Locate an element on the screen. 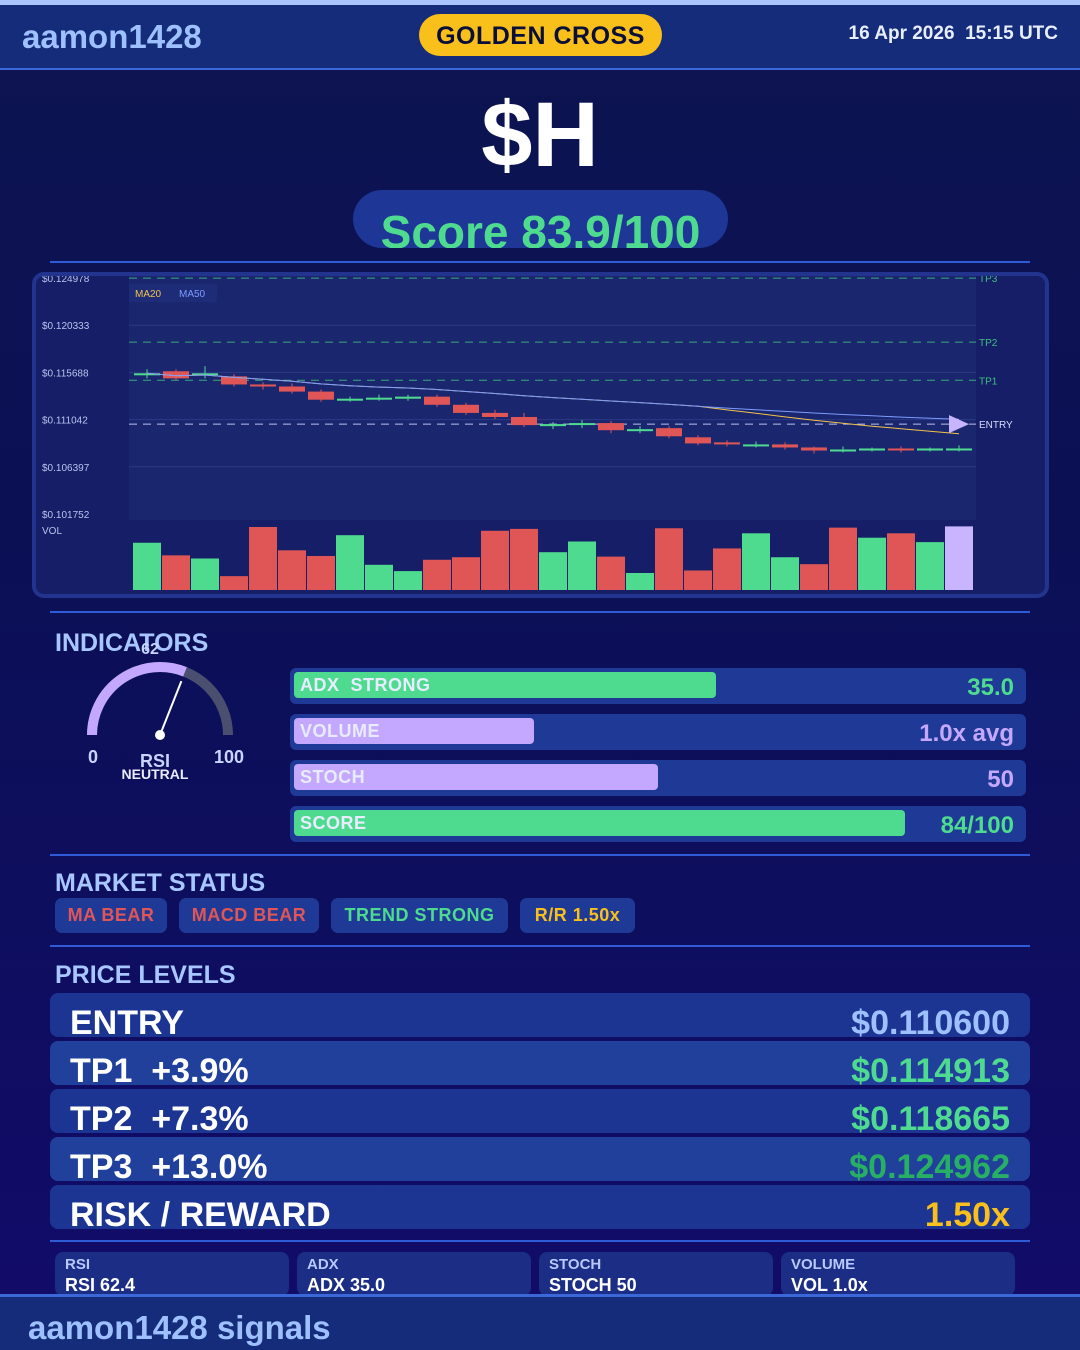  level-tag-tp3: TP3 is located at coordinates (988, 280).